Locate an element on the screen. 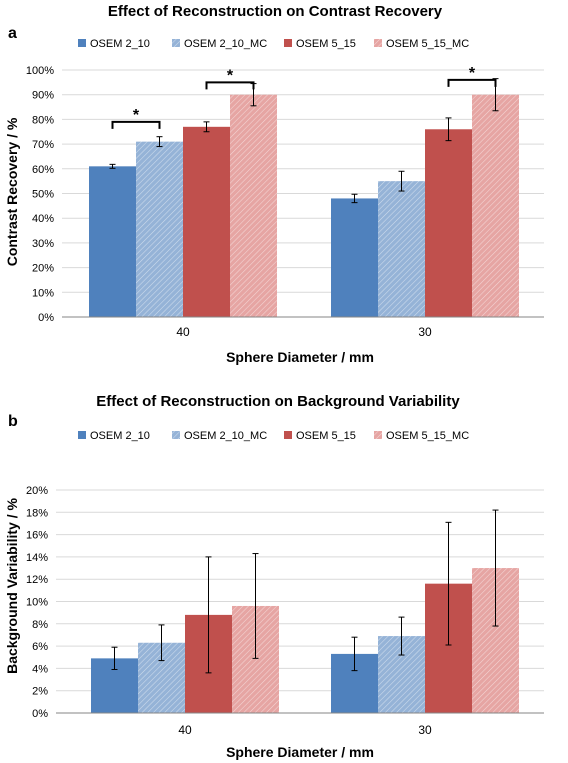 This screenshot has width=568, height=763. panel-b-bars is located at coordinates (305, 640).